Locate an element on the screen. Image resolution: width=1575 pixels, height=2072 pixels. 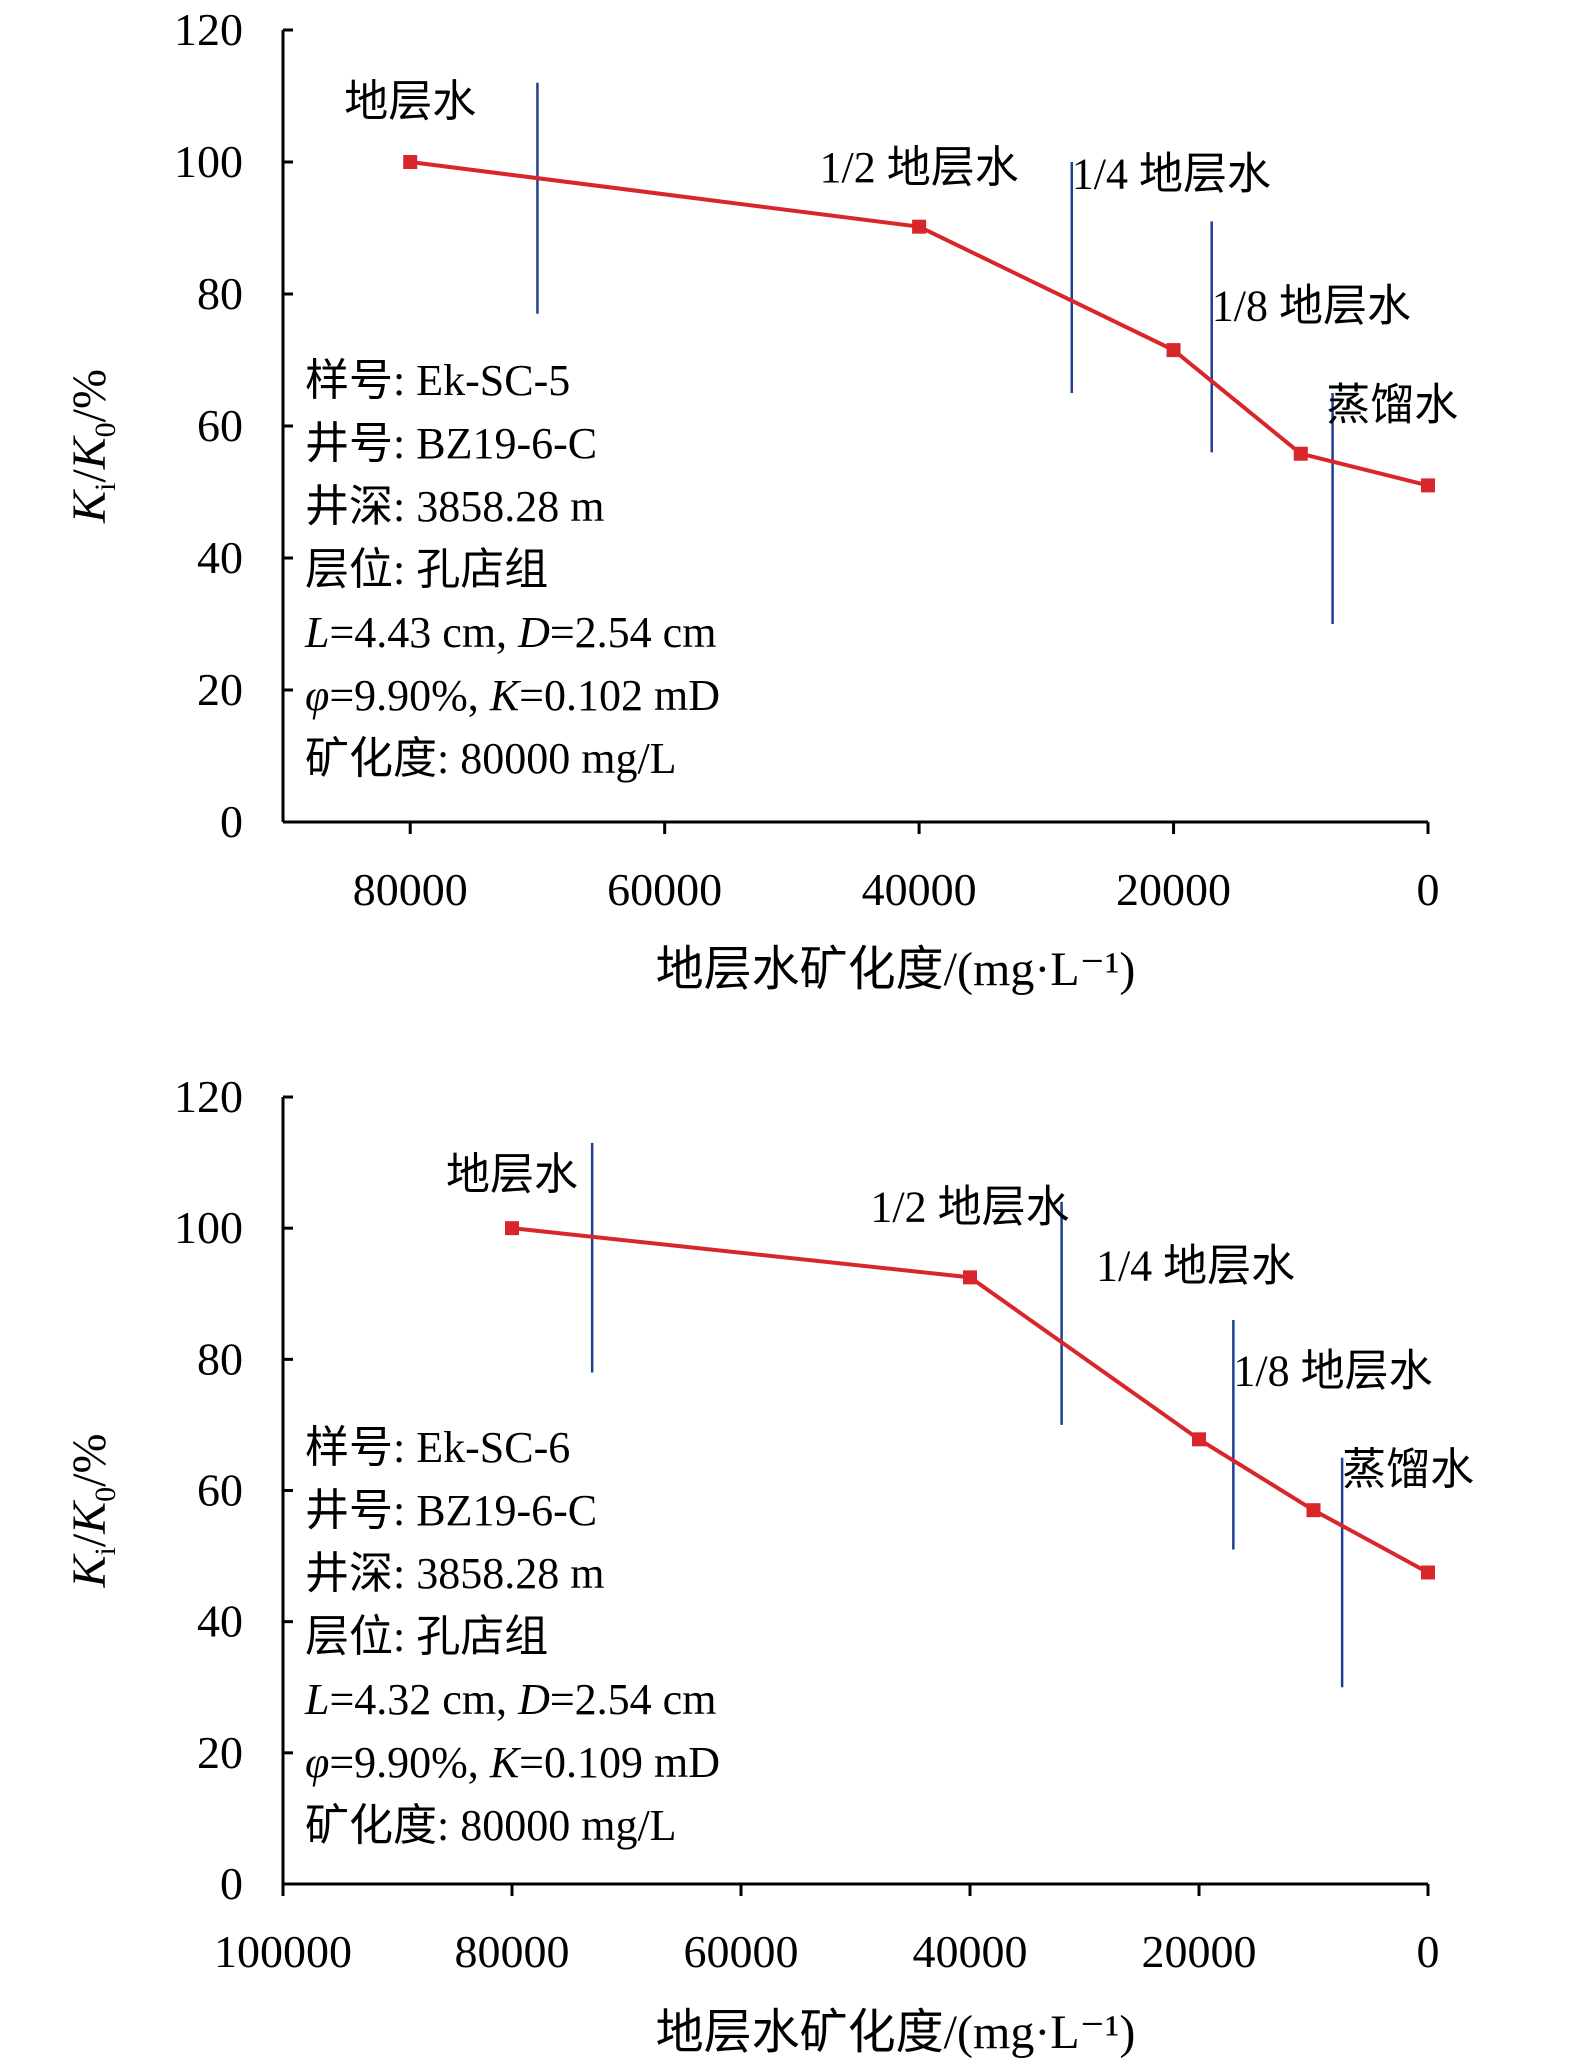
x-tick-label: 100000 is located at coordinates (283, 1951).